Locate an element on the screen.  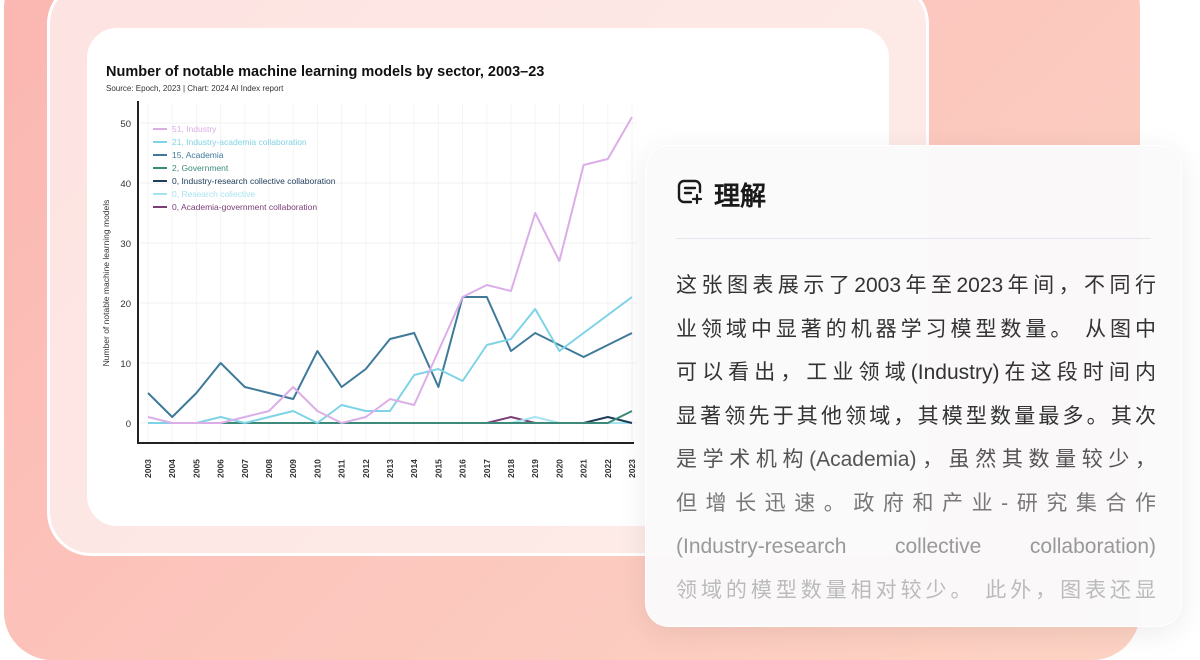
description-line: 可以看出，工业领域(Industry)在这段时间内 is located at coordinates (916, 372).